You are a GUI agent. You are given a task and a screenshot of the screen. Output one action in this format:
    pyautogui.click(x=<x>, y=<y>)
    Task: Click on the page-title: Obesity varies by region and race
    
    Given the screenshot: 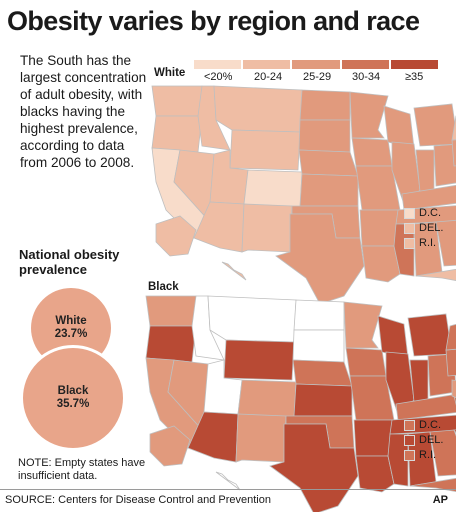 What is the action you would take?
    pyautogui.click(x=213, y=21)
    